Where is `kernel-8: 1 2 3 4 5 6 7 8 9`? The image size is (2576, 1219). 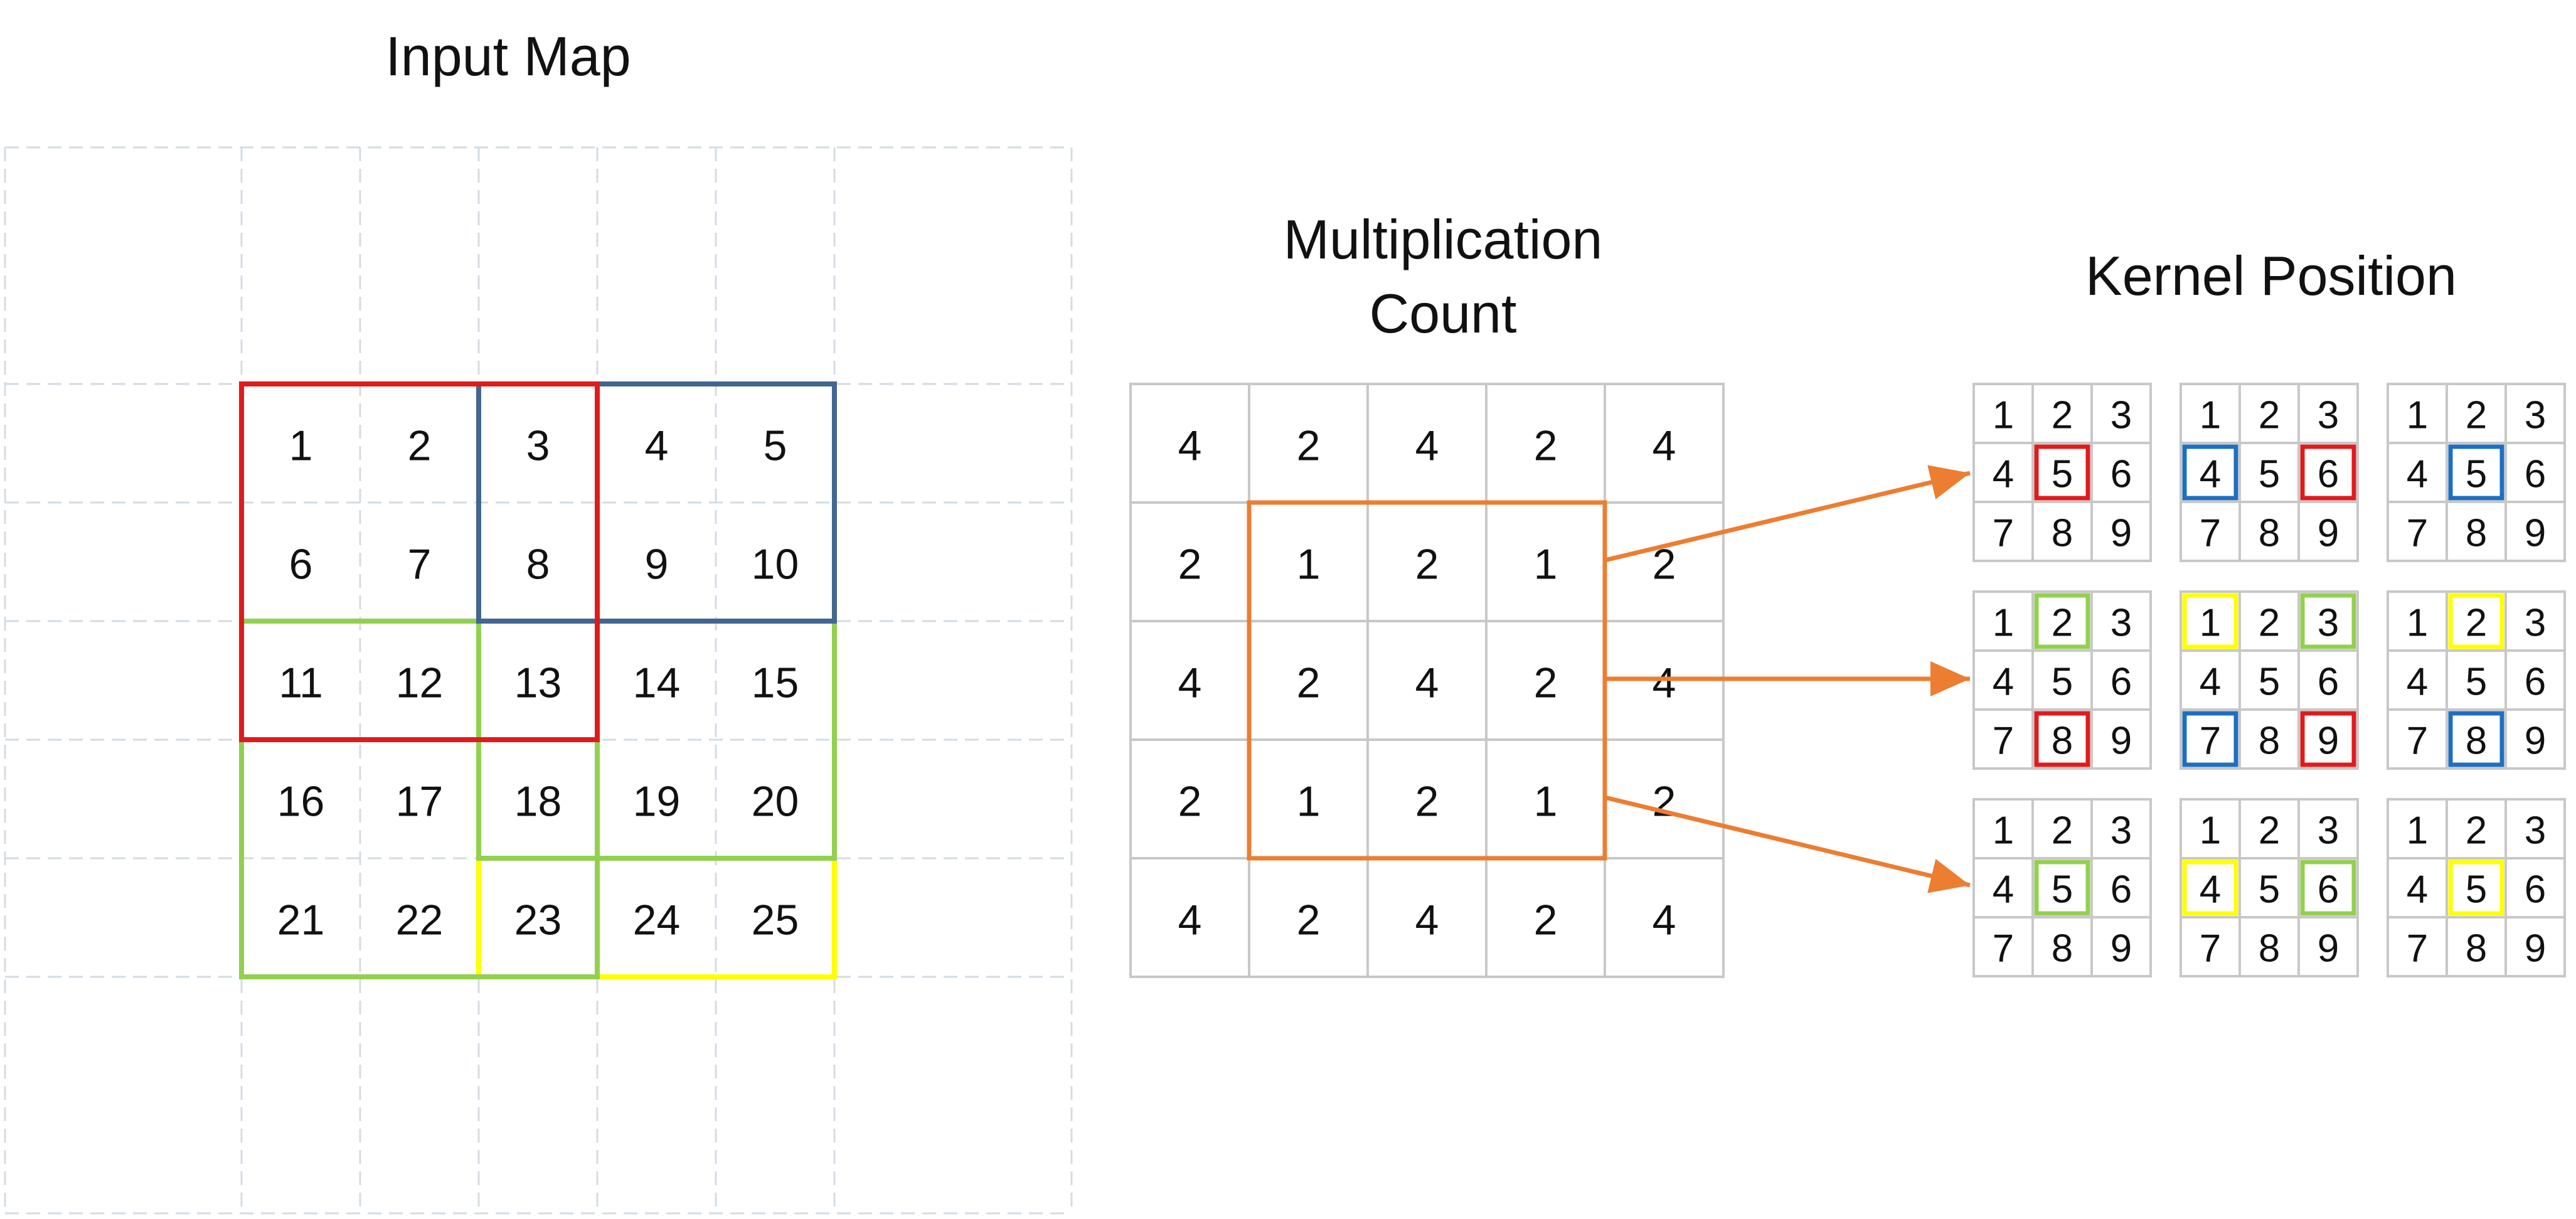 kernel-8: 1 2 3 4 5 6 7 8 9 is located at coordinates (2269, 887).